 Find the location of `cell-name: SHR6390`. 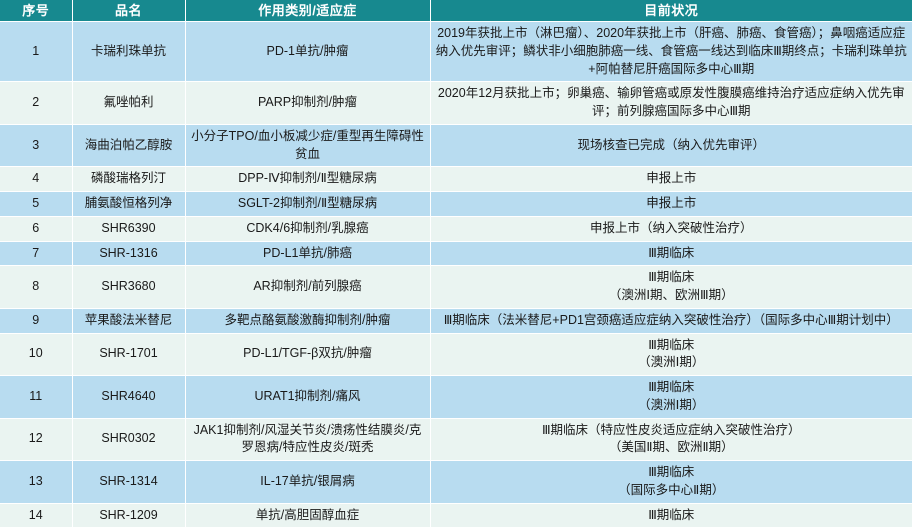

cell-name: SHR6390 is located at coordinates (129, 229).